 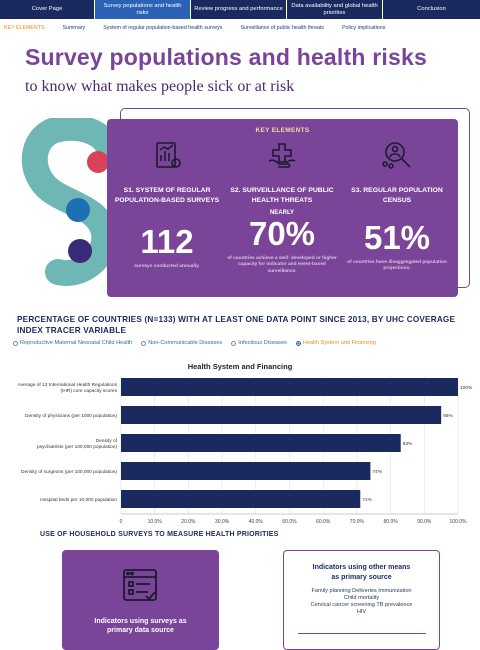 I want to click on s2-value: 70%, so click(x=282, y=233).